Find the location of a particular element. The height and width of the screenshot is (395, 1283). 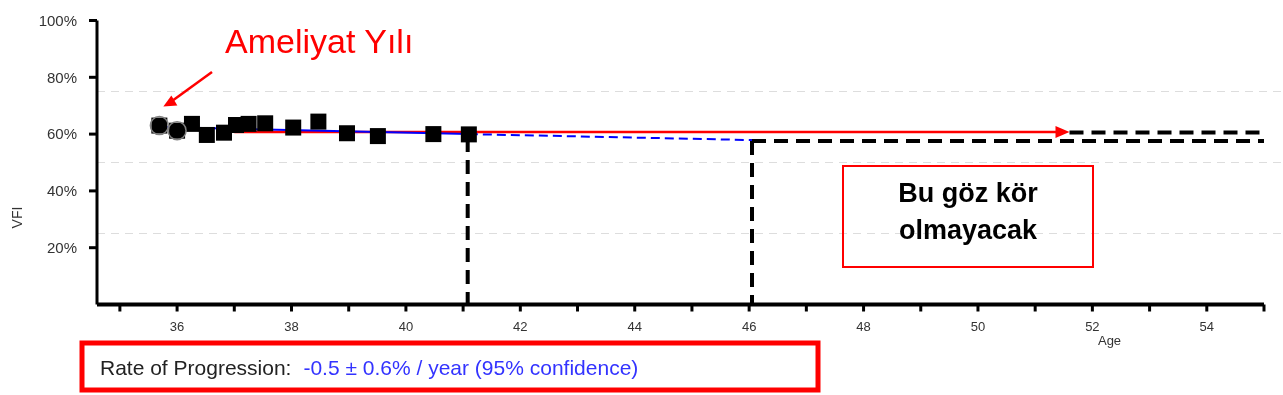

annotation: Bu göz kör olmayacak is located at coordinates (968, 211).